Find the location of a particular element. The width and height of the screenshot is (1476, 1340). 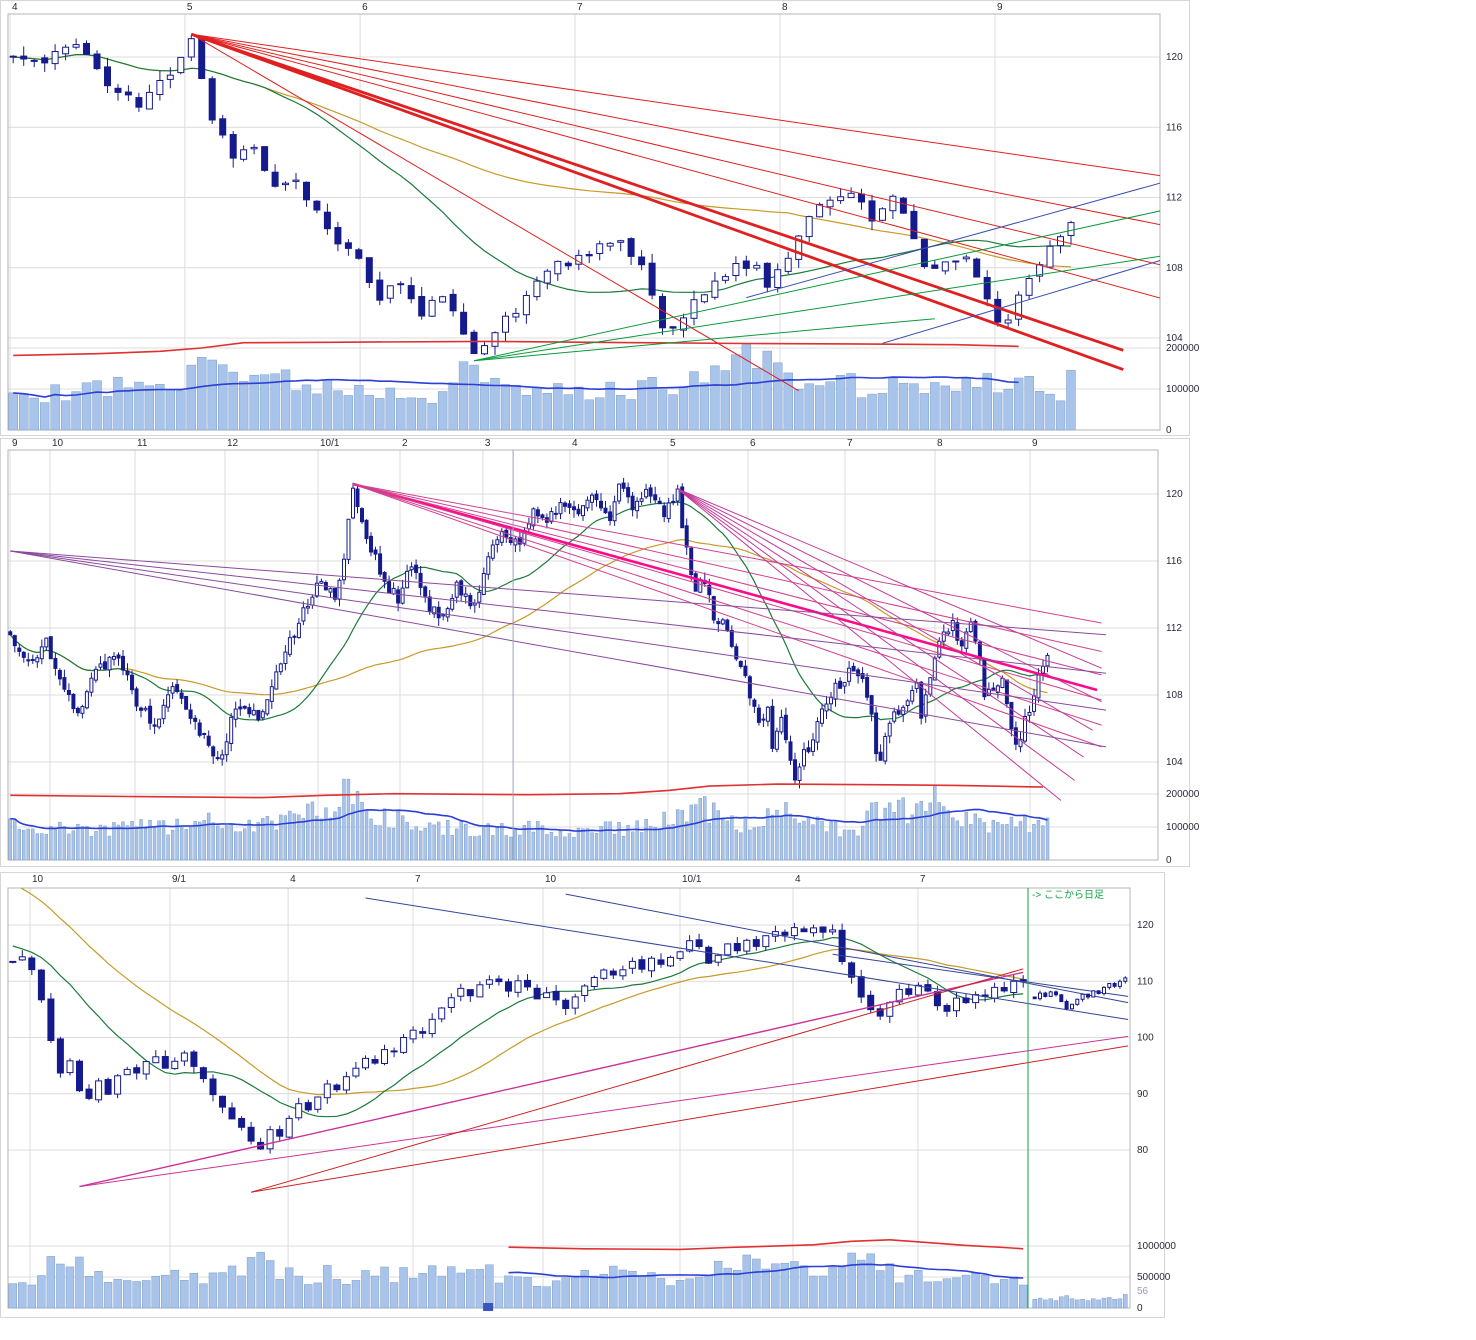

x-tick-label: 8 is located at coordinates (785, 7).